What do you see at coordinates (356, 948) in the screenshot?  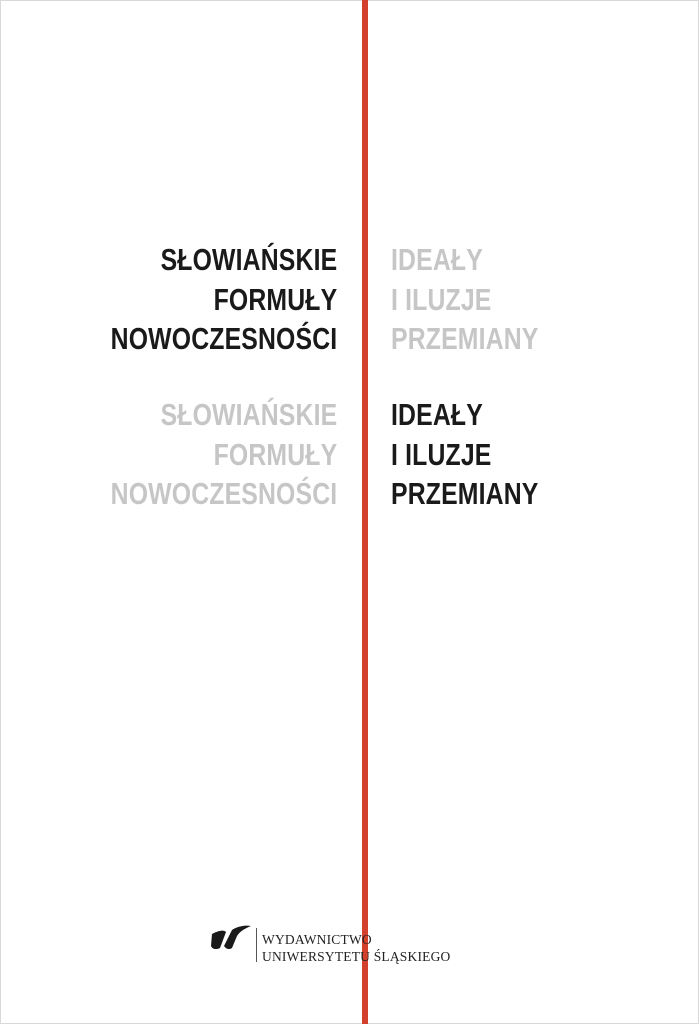 I see `publisher-name: WYDAWNICTWO UNIWERSYTETU ŚLĄSKIEGO` at bounding box center [356, 948].